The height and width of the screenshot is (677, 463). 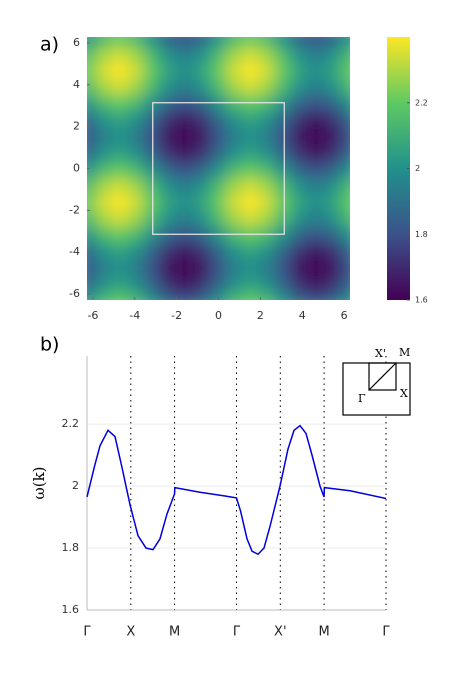 What do you see at coordinates (76, 42) in the screenshot?
I see `y-tick-label: 6` at bounding box center [76, 42].